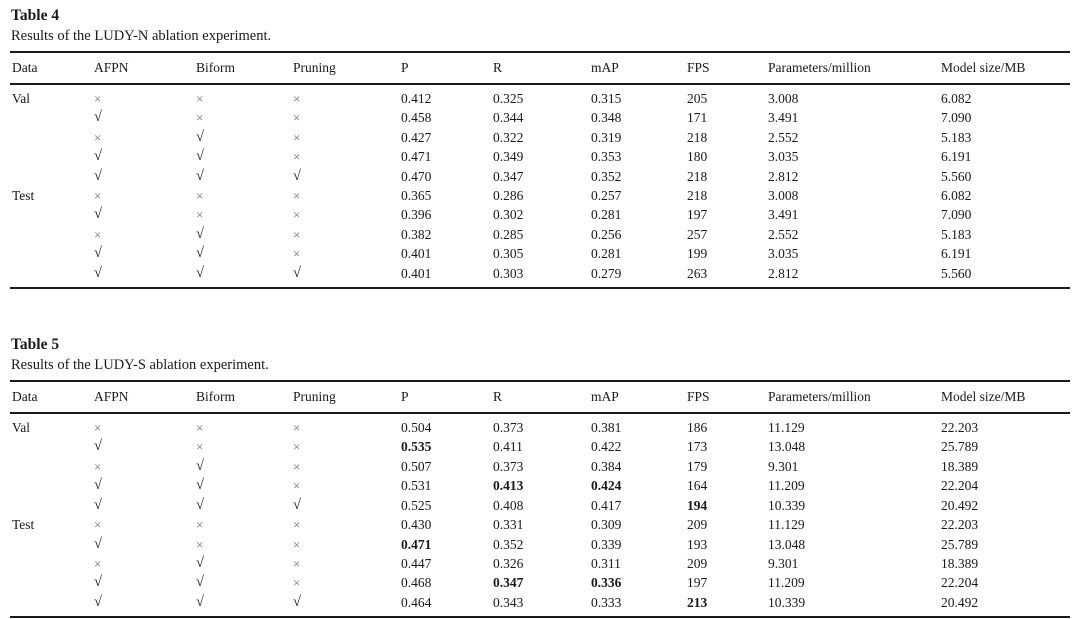 This screenshot has width=1080, height=619. Describe the element at coordinates (786, 486) in the screenshot. I see `value-cell: 11.209` at that location.